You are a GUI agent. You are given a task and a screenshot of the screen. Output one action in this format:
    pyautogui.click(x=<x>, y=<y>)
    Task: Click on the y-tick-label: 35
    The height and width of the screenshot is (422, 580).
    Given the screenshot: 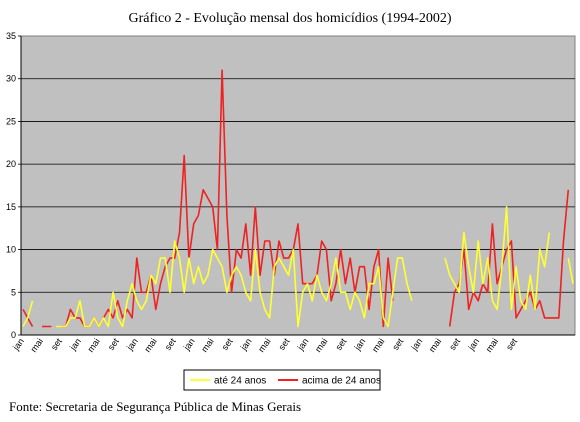 What is the action you would take?
    pyautogui.click(x=11, y=36)
    